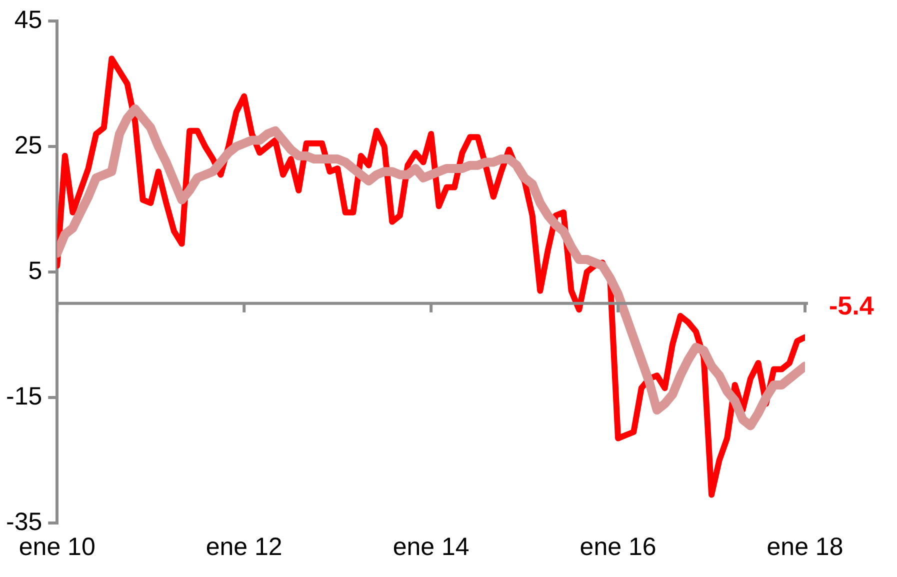 Image resolution: width=897 pixels, height=577 pixels. Describe the element at coordinates (24, 396) in the screenshot. I see `y-tick-label: -15` at that location.